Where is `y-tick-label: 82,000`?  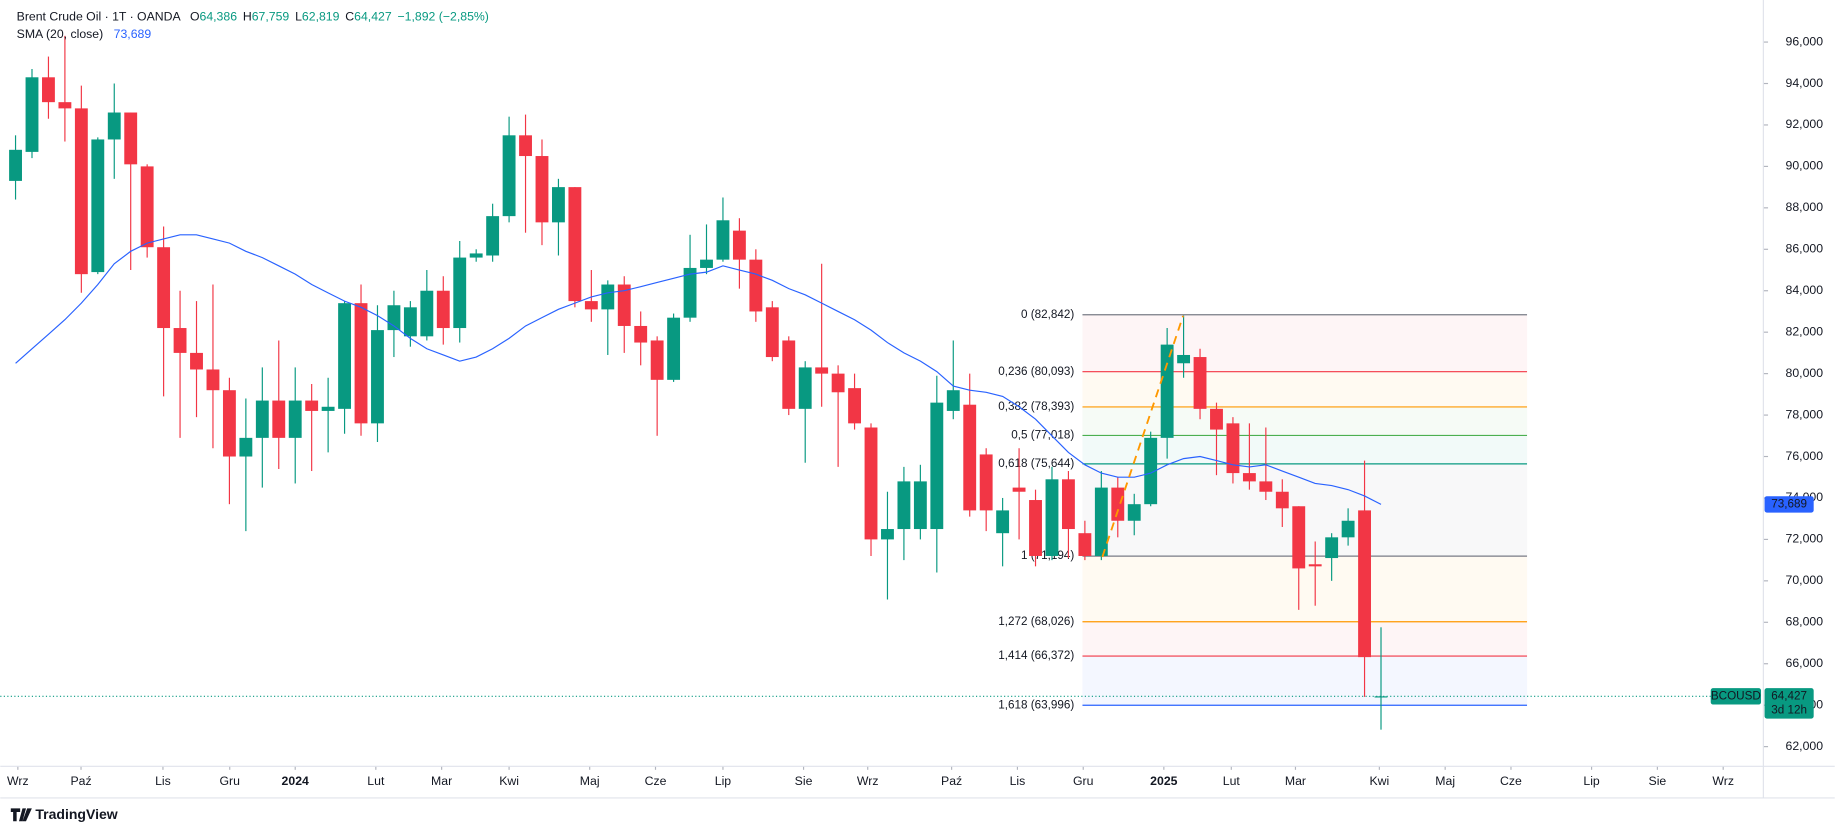
y-tick-label: 82,000 is located at coordinates (1805, 331).